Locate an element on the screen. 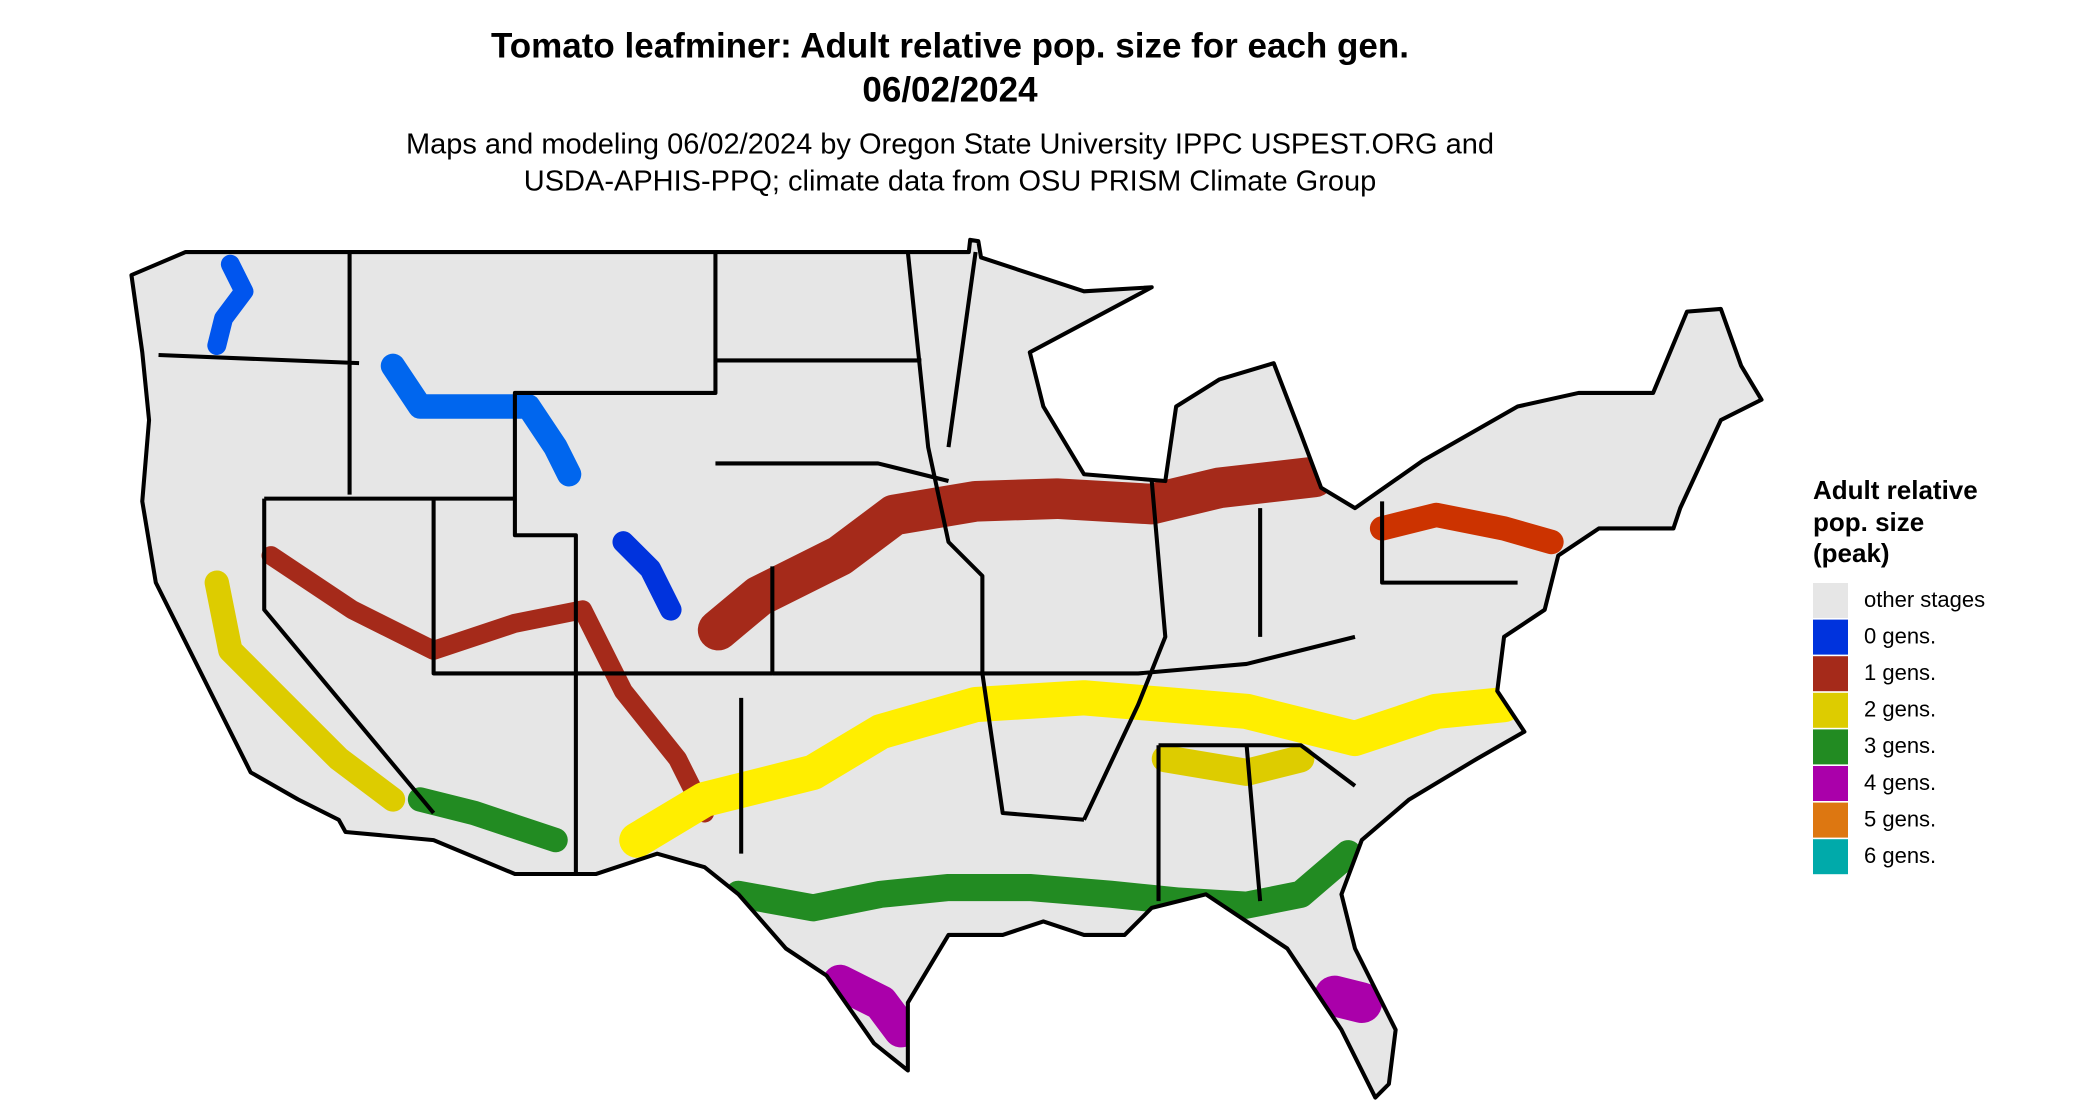  legend-label: 3 gens. is located at coordinates (1900, 745).